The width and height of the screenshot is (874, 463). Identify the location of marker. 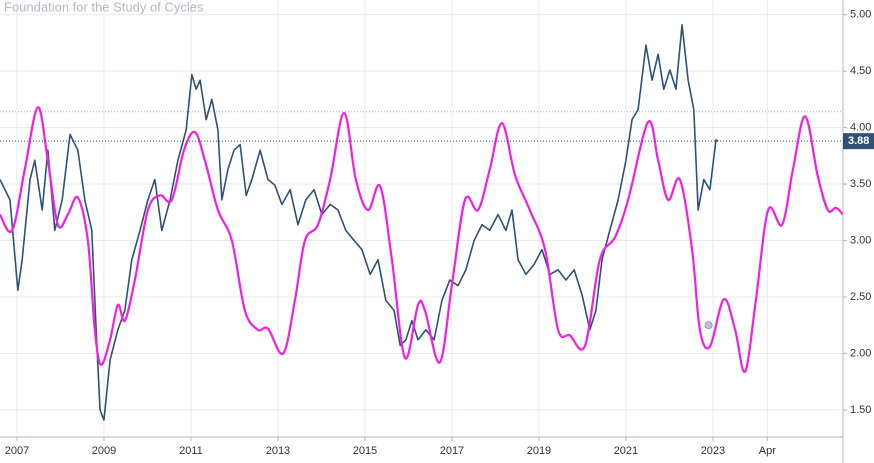
(708, 325).